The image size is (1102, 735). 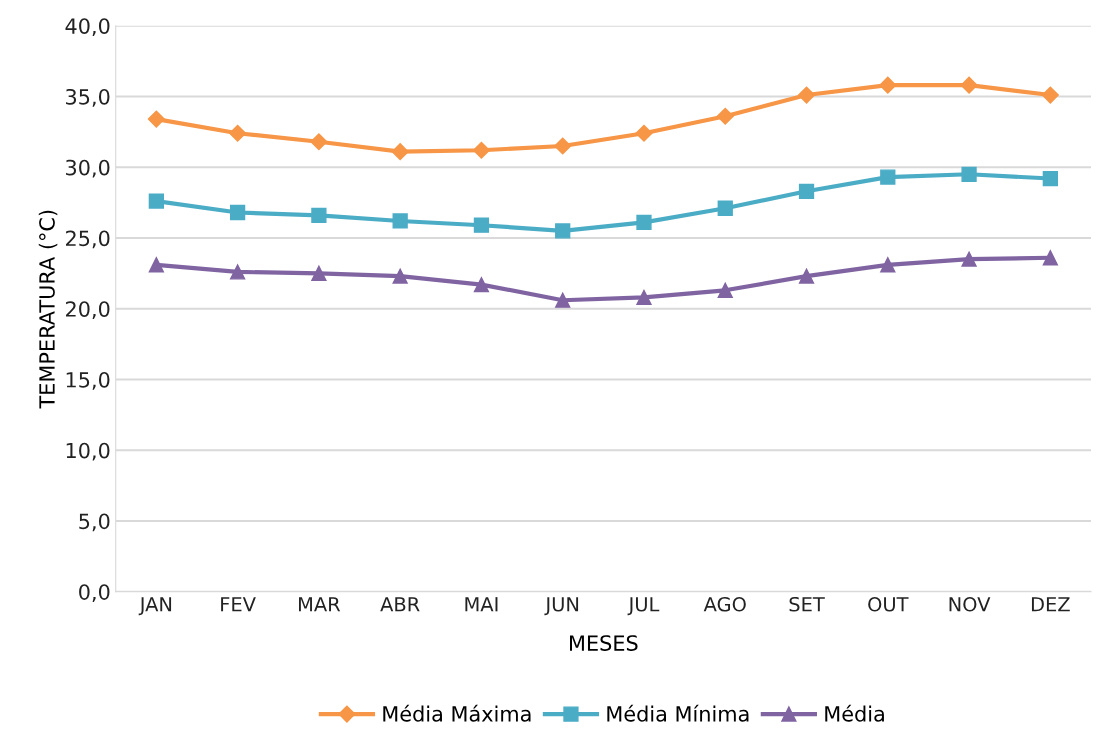 I want to click on x-tick-label: ABR, so click(x=400, y=604).